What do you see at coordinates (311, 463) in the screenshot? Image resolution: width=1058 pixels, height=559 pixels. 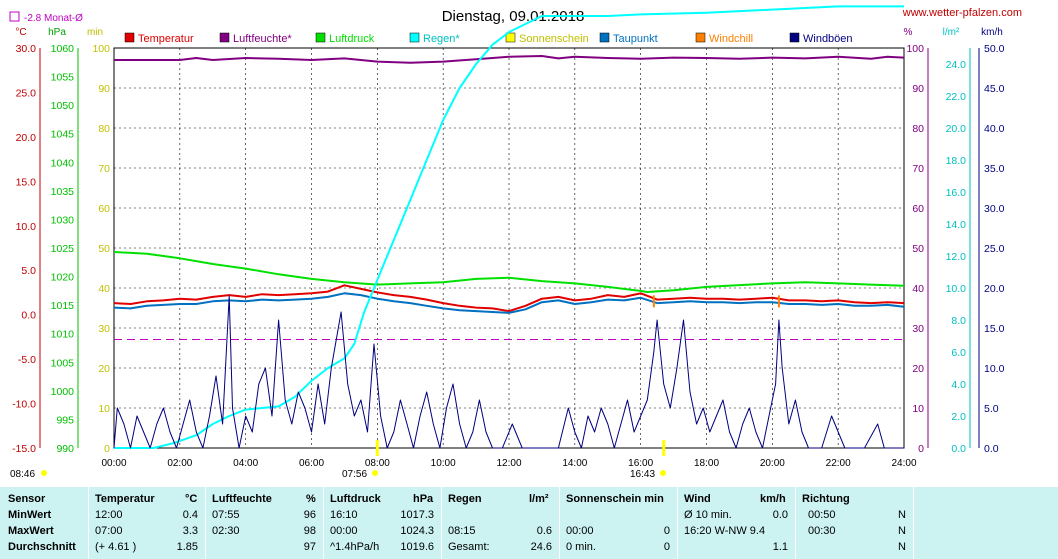 I see `x-tick-label: 06:00` at bounding box center [311, 463].